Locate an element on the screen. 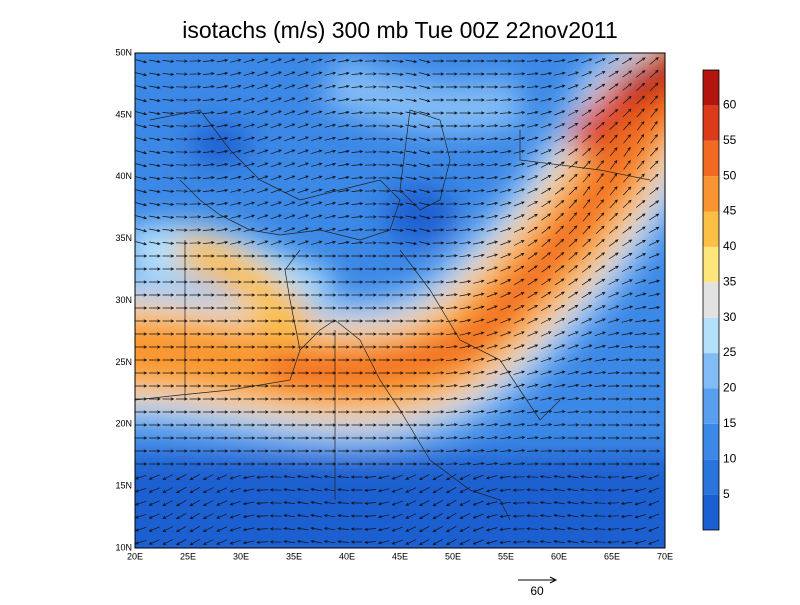  colorbar-frame is located at coordinates (711, 300).